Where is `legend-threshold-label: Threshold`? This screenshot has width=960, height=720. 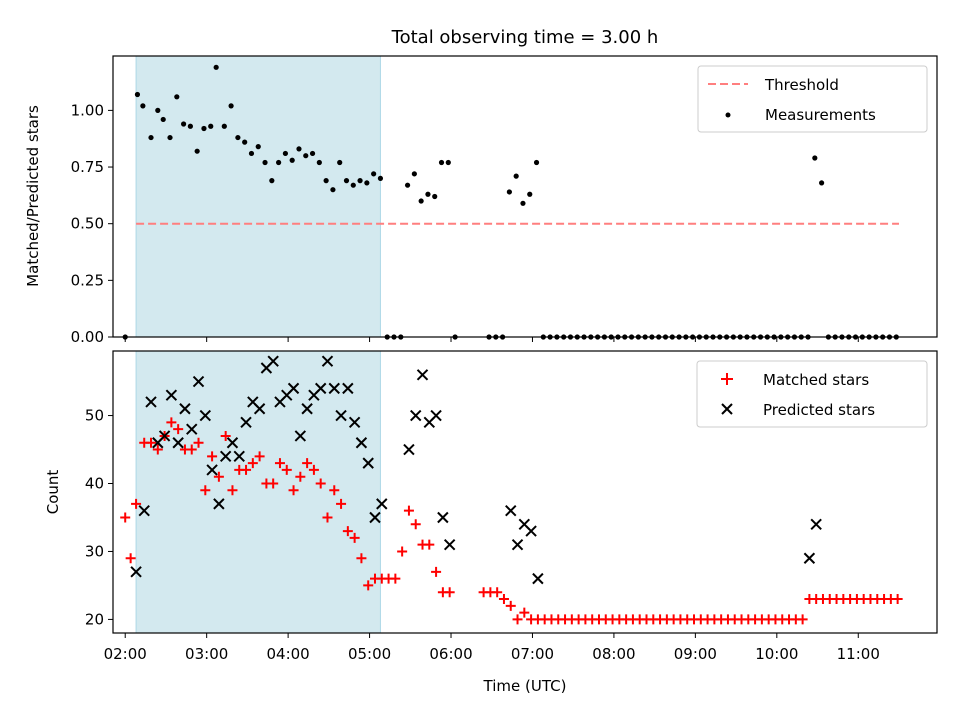
legend-threshold-label: Threshold is located at coordinates (801, 85).